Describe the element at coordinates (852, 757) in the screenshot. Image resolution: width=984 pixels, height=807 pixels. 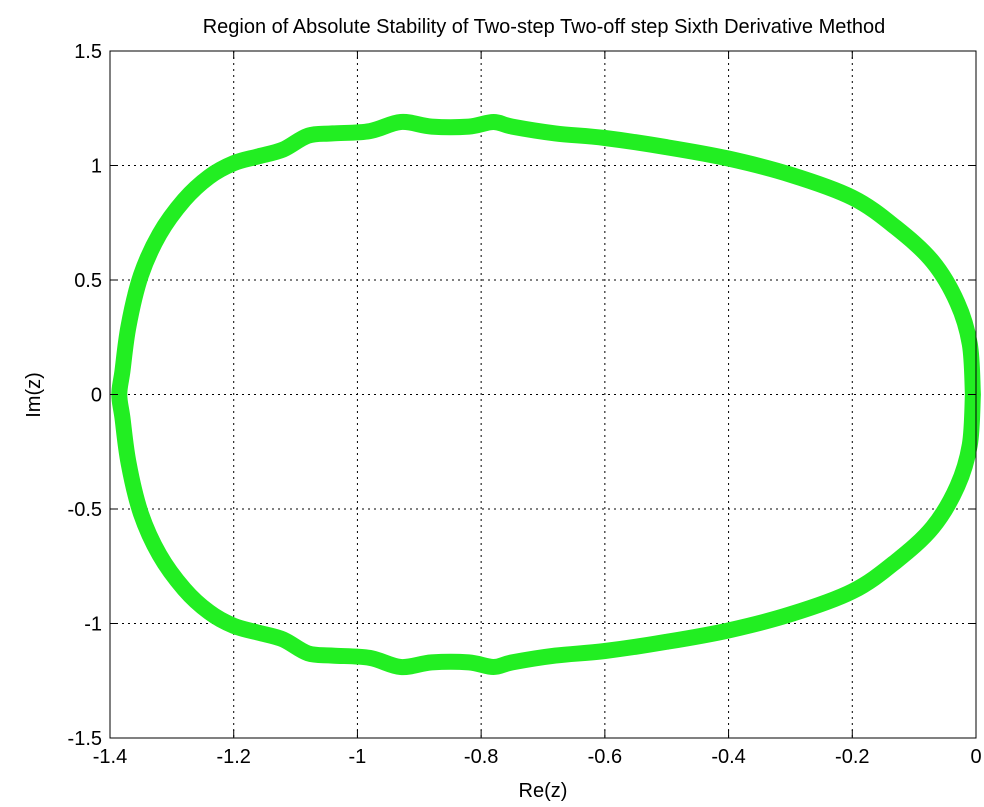
I see `x-tick-label: -0.2` at that location.